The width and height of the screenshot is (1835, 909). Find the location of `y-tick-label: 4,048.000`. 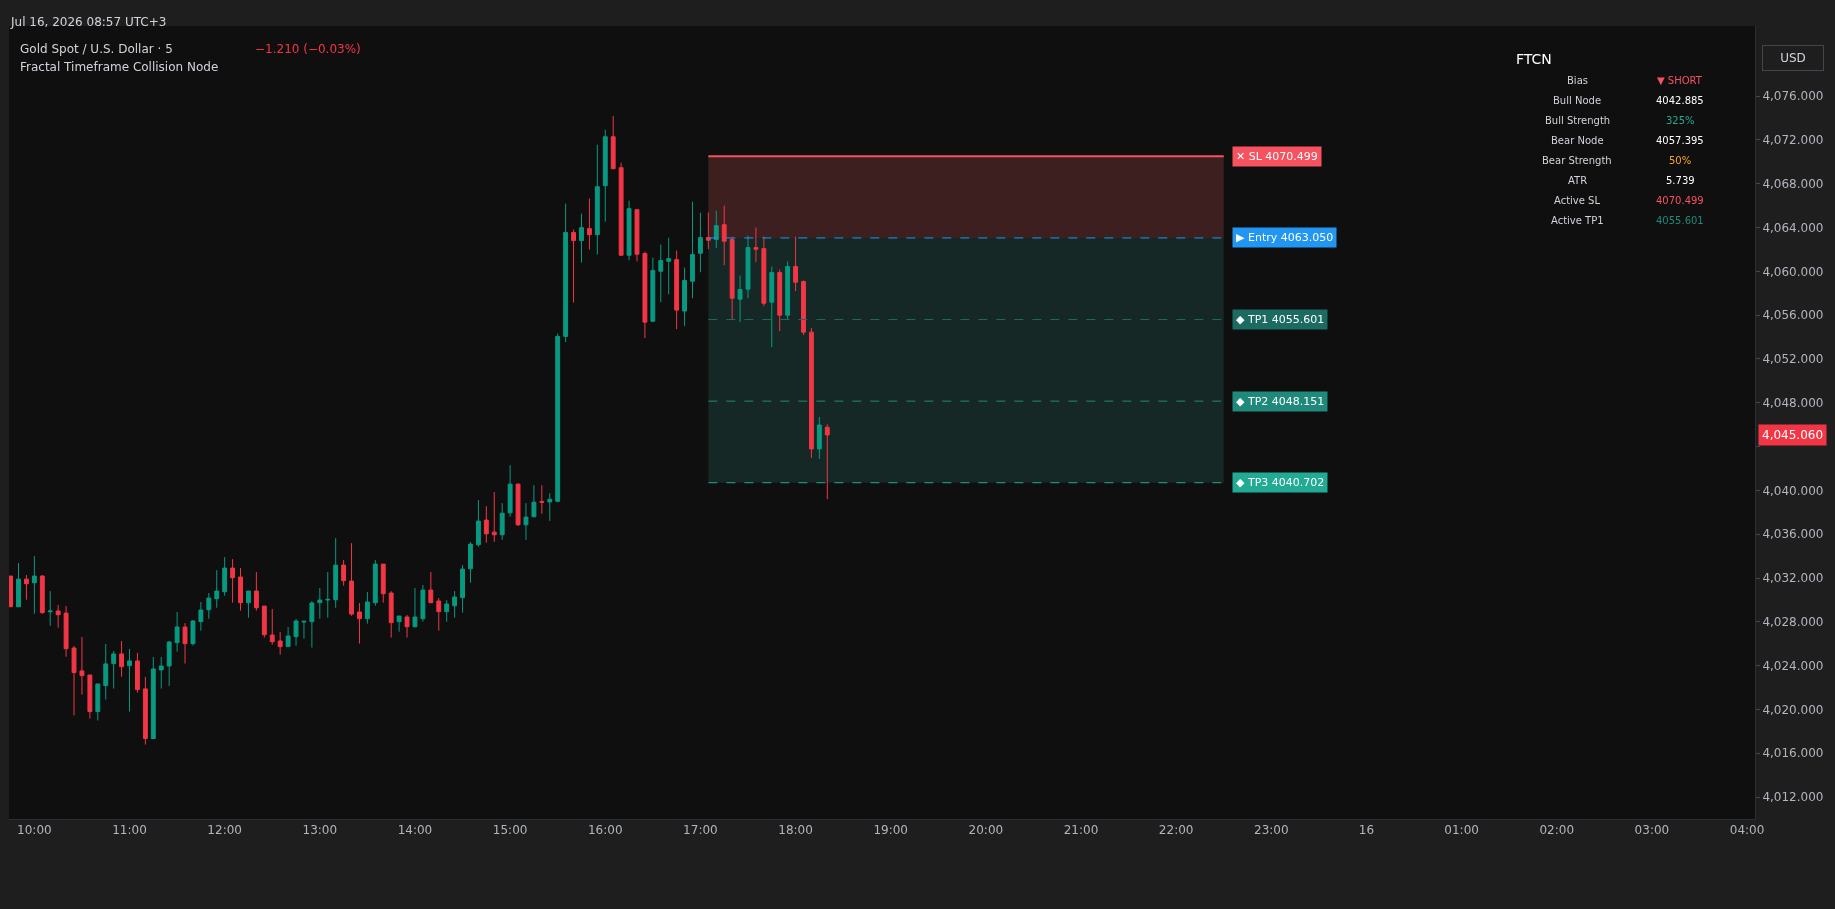

y-tick-label: 4,048.000 is located at coordinates (1793, 402).